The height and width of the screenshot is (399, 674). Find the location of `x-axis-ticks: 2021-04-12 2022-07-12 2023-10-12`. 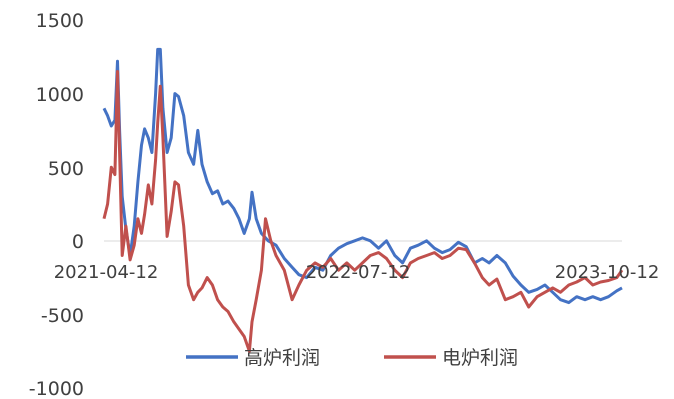

x-axis-ticks: 2021-04-12 2022-07-12 2023-10-12 is located at coordinates (357, 272).